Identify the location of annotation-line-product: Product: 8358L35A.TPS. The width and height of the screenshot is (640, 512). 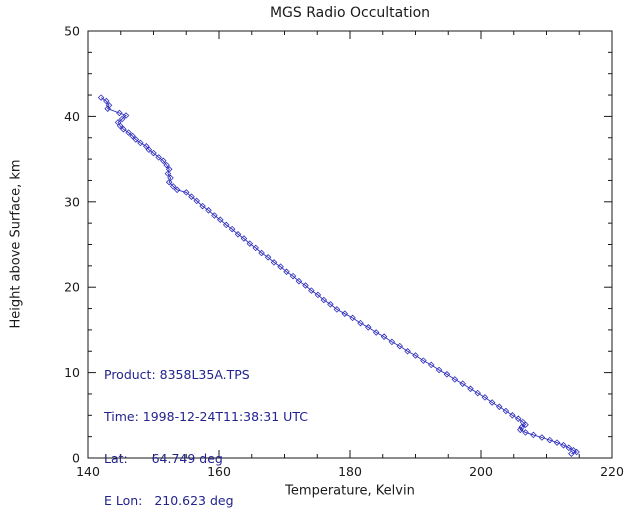
(177, 374).